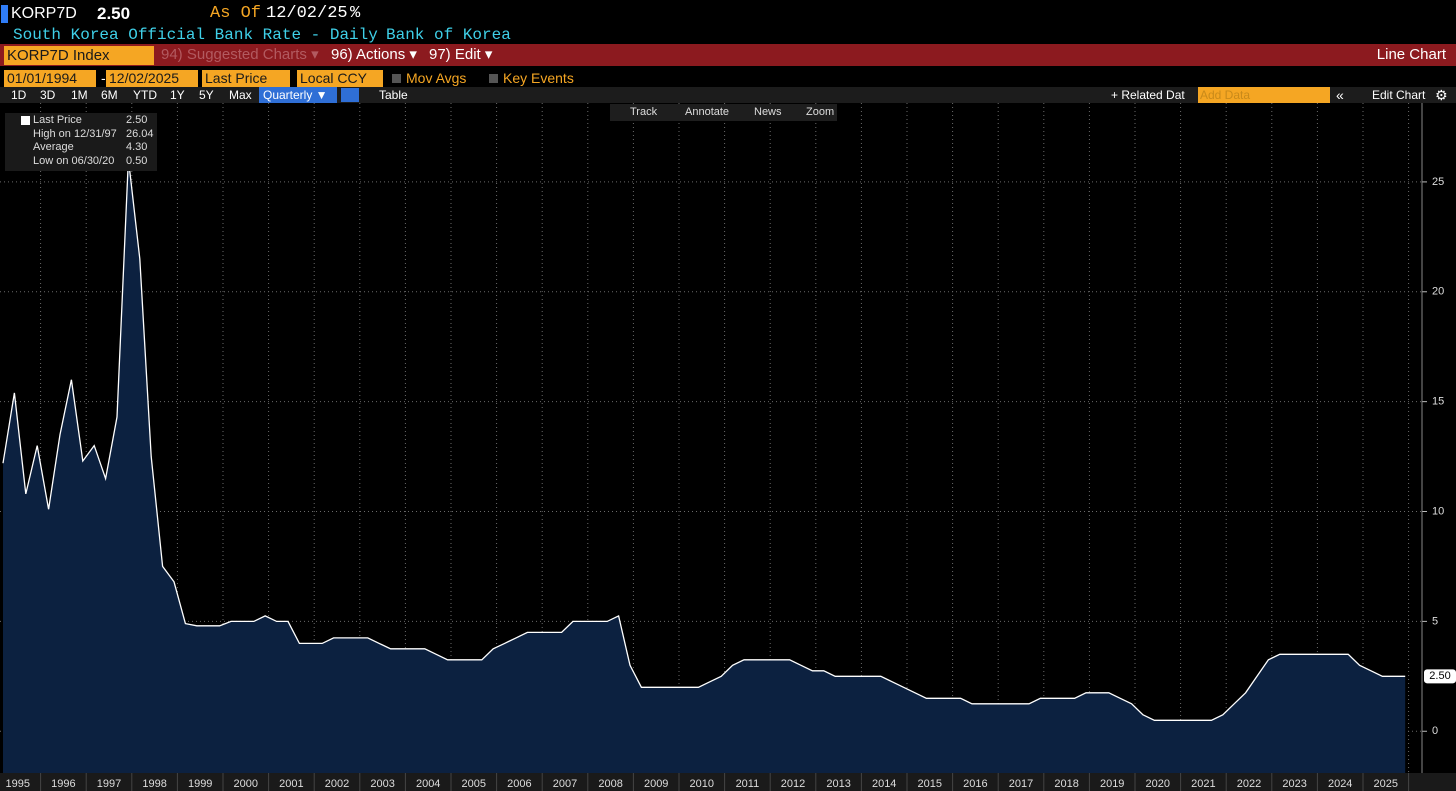 Image resolution: width=1456 pixels, height=791 pixels. I want to click on x-tick-label: 2025, so click(1386, 784).